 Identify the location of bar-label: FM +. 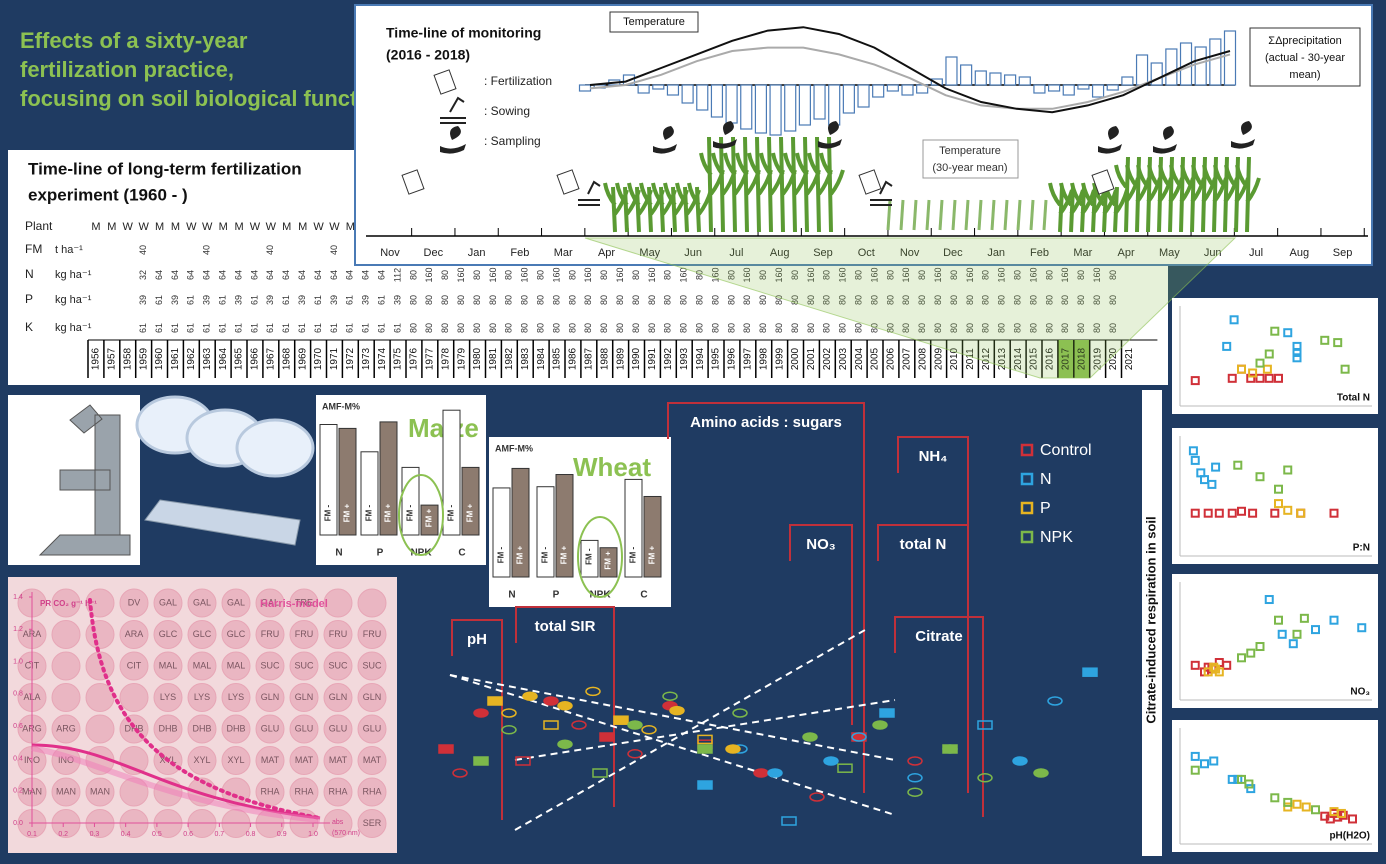
(608, 560).